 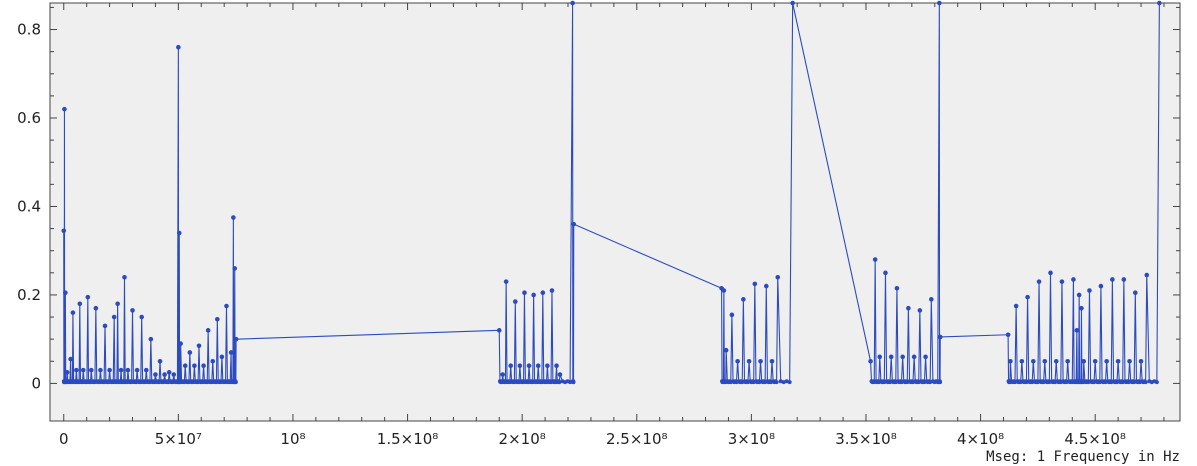 I want to click on y-tick-label: 0, so click(x=36, y=383).